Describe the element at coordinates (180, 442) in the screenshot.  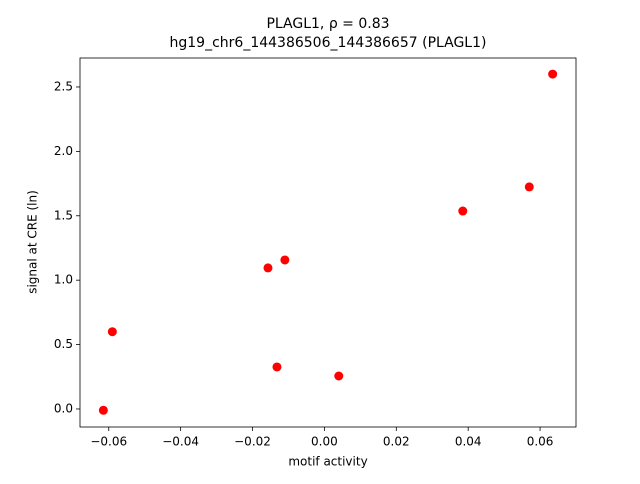
I see `x-tick-label: −0.04` at that location.